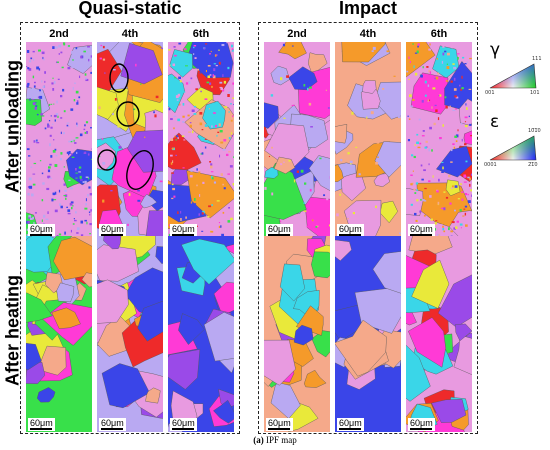  I want to click on gamma-symbol: γ, so click(495, 50).